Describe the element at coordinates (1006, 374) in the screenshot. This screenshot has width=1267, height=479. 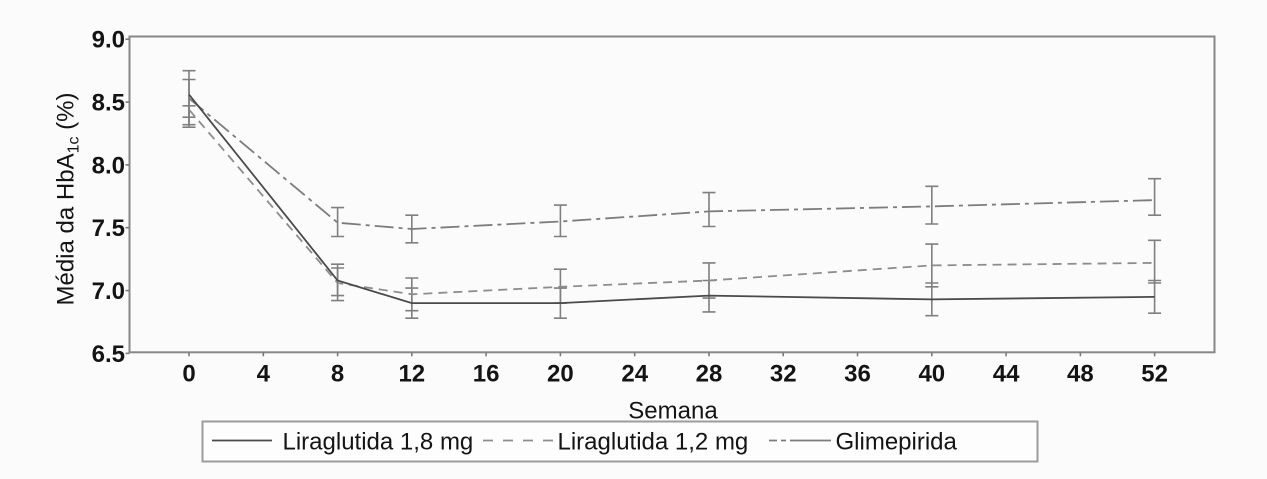
I see `svg-text: 44` at that location.